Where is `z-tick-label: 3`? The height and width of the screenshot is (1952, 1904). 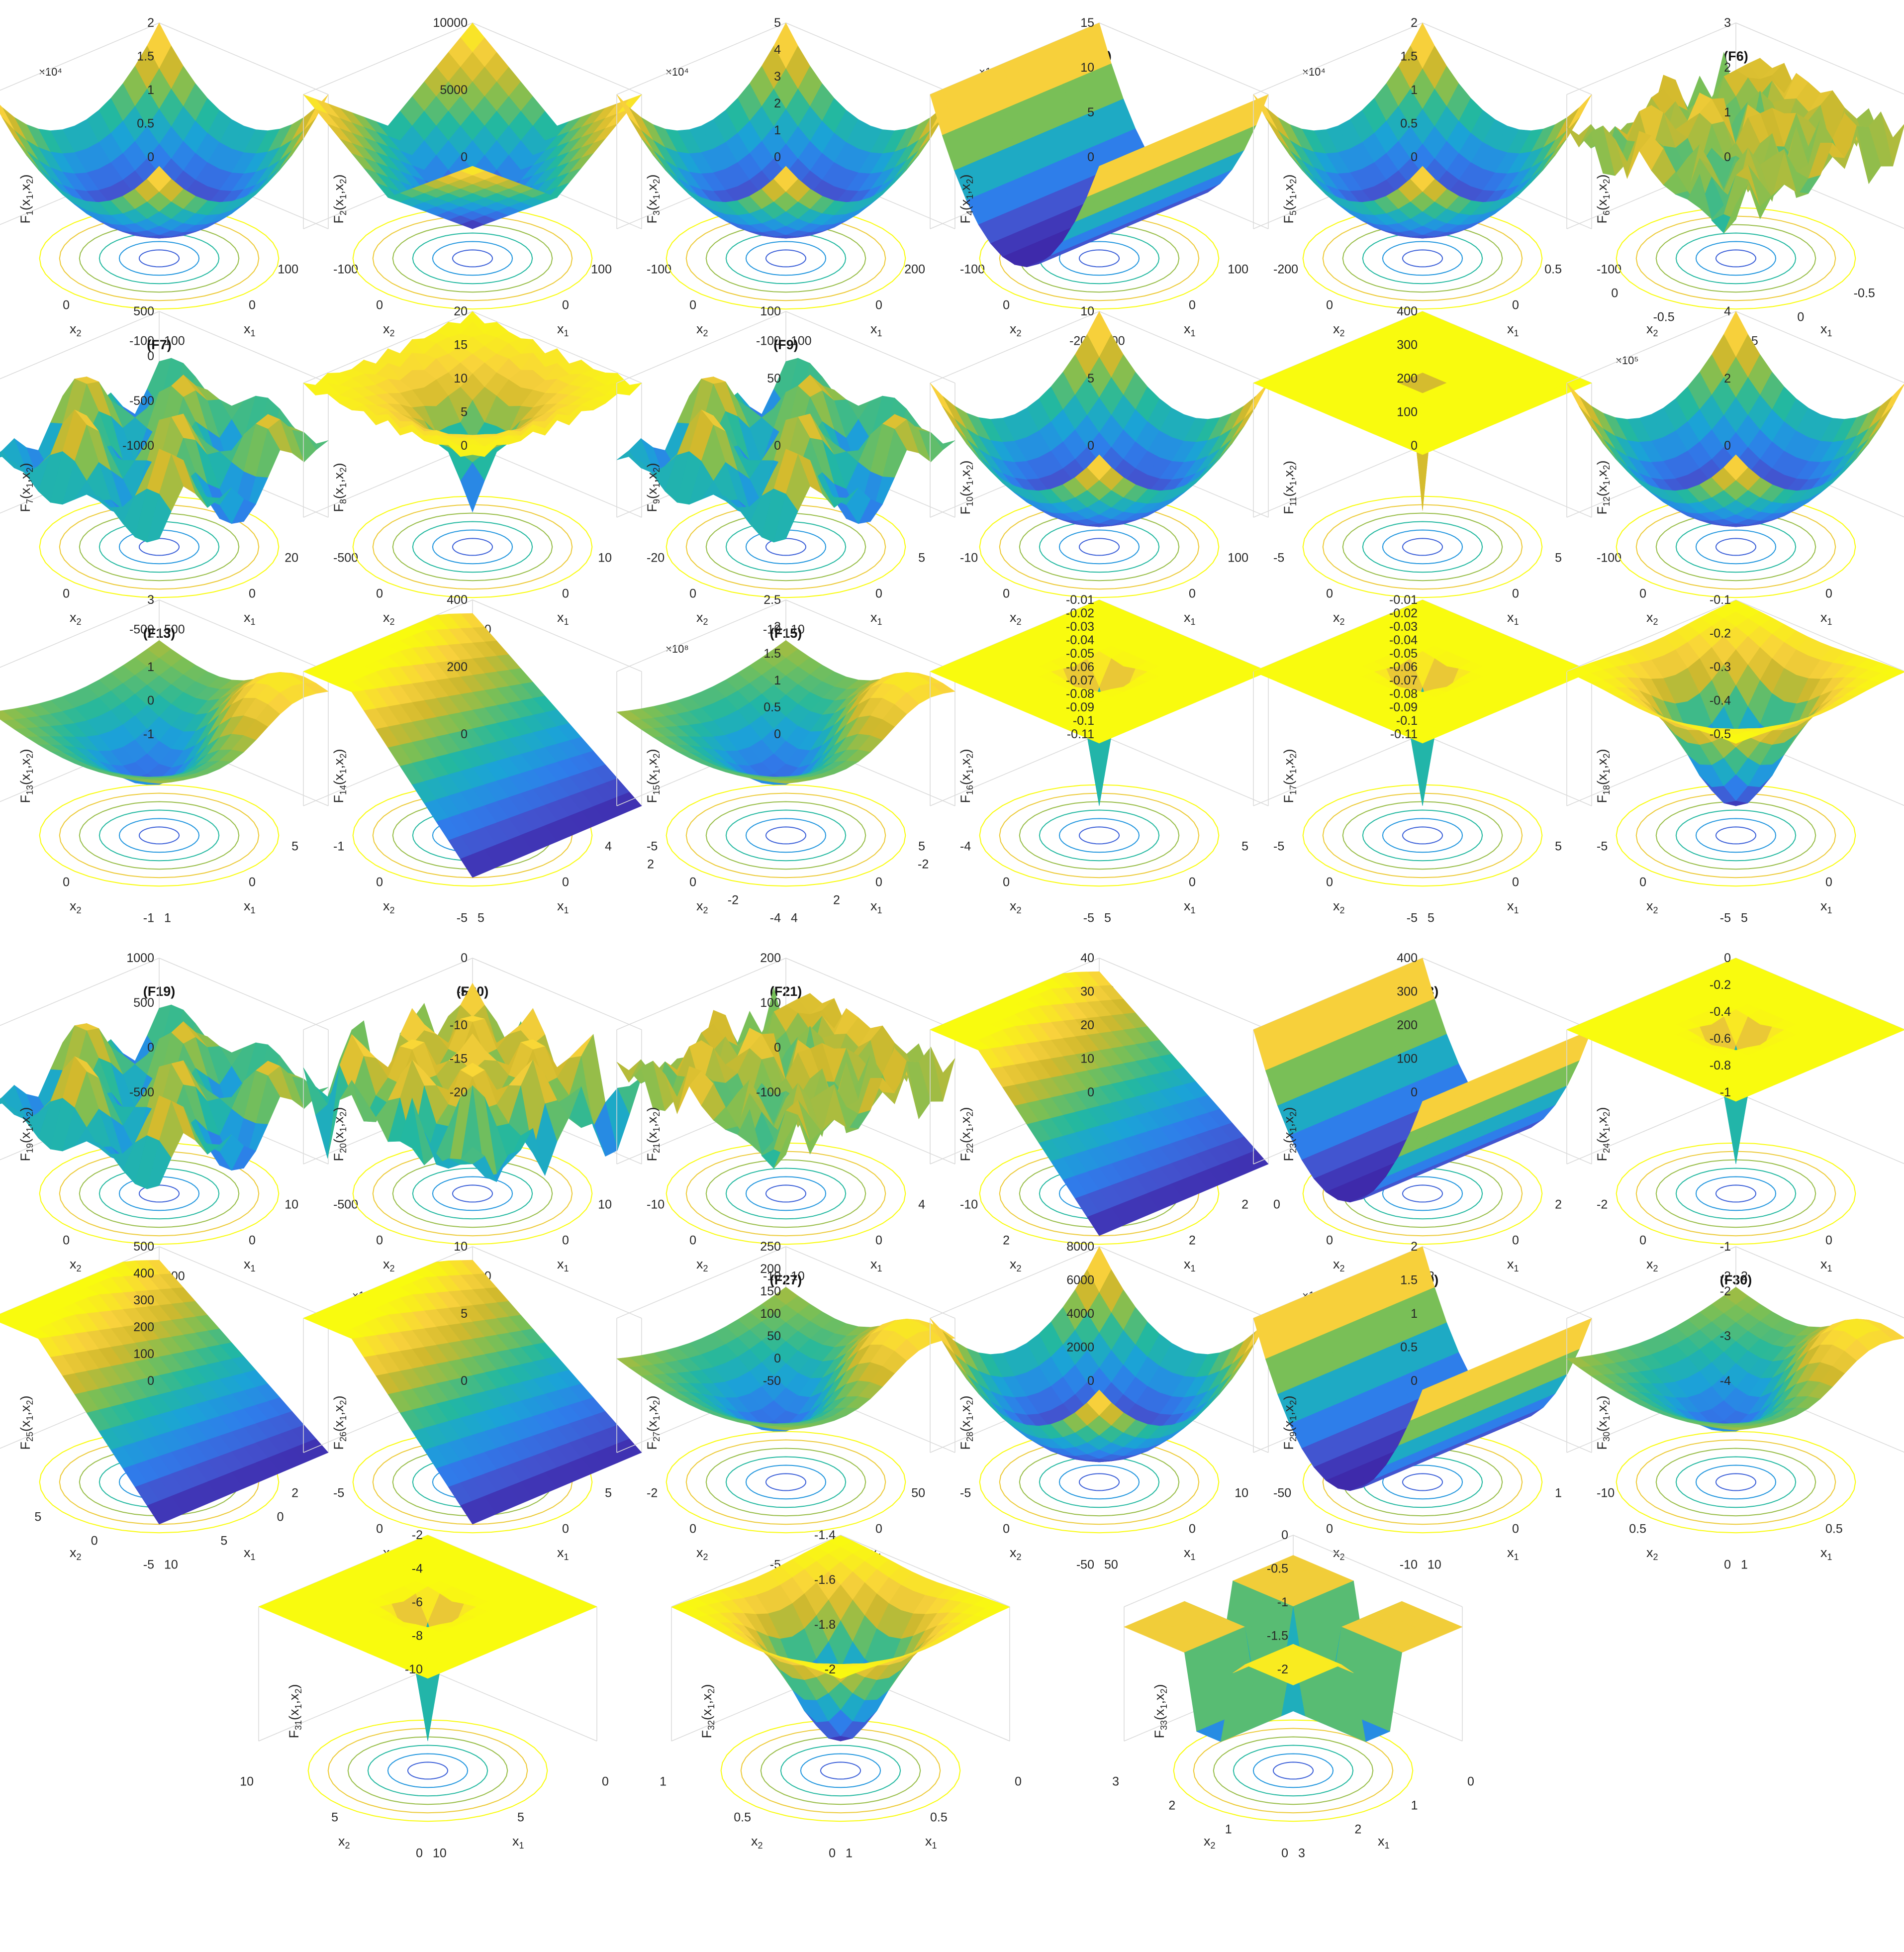 z-tick-label: 3 is located at coordinates (150, 600).